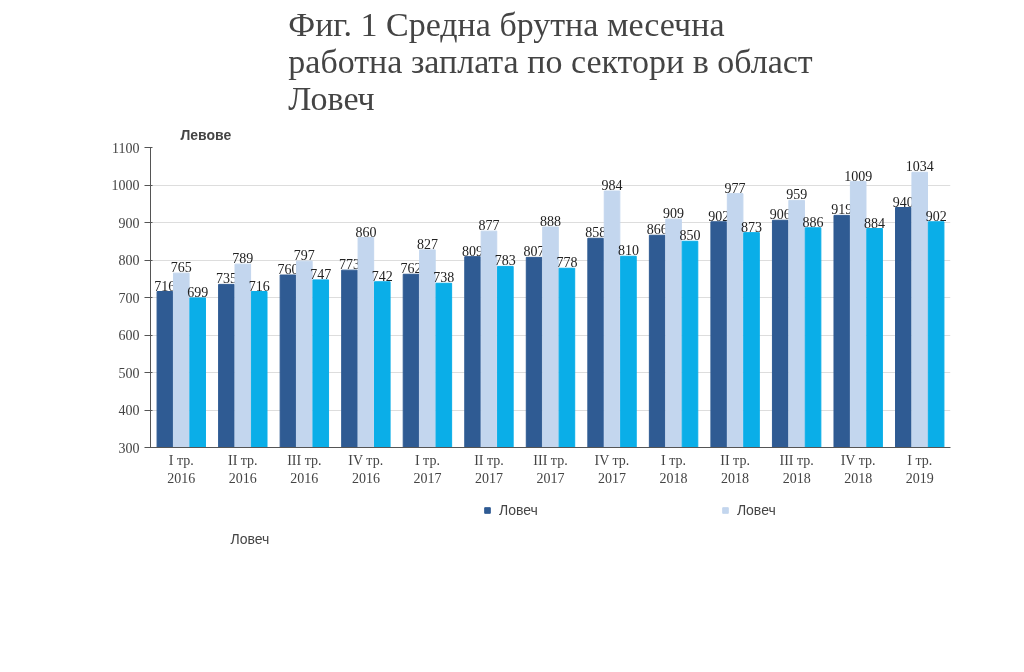 The height and width of the screenshot is (672, 1024). I want to click on data-label: 886, so click(813, 222).